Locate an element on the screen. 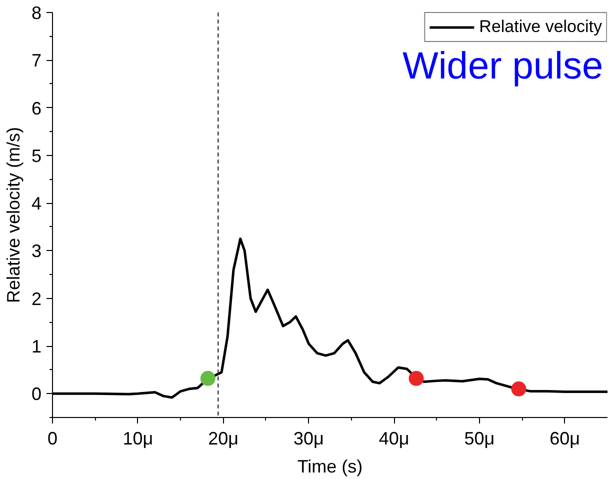 Image resolution: width=613 pixels, height=479 pixels. y-tick-label: 0 is located at coordinates (36, 394).